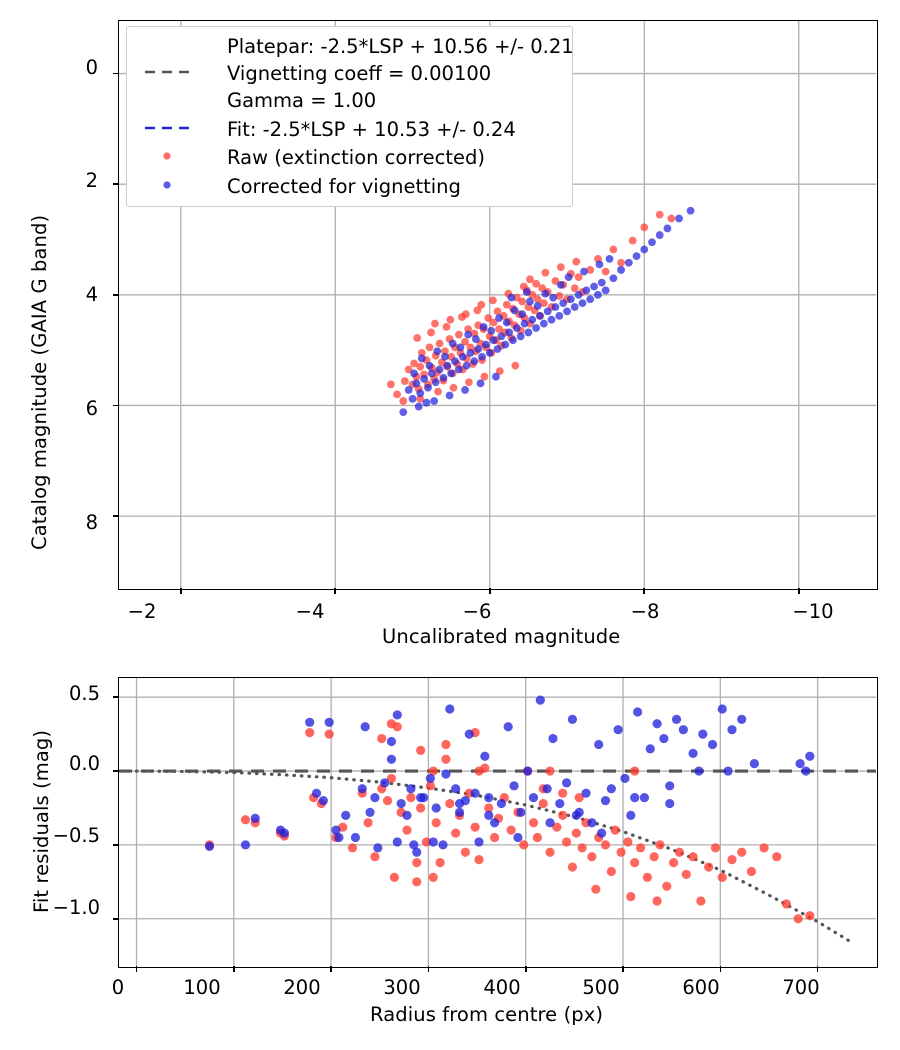  I want to click on legend-label-gamma: Gamma = 1.00, so click(302, 100).